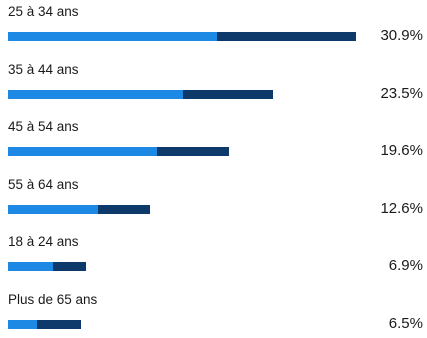 The width and height of the screenshot is (427, 338). What do you see at coordinates (43, 241) in the screenshot?
I see `category-label: 18 à 24 ans` at bounding box center [43, 241].